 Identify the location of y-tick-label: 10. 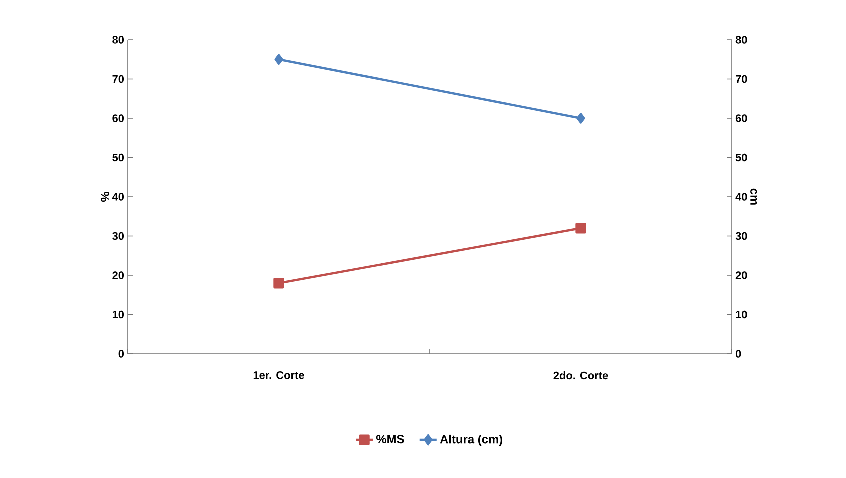
(118, 314).